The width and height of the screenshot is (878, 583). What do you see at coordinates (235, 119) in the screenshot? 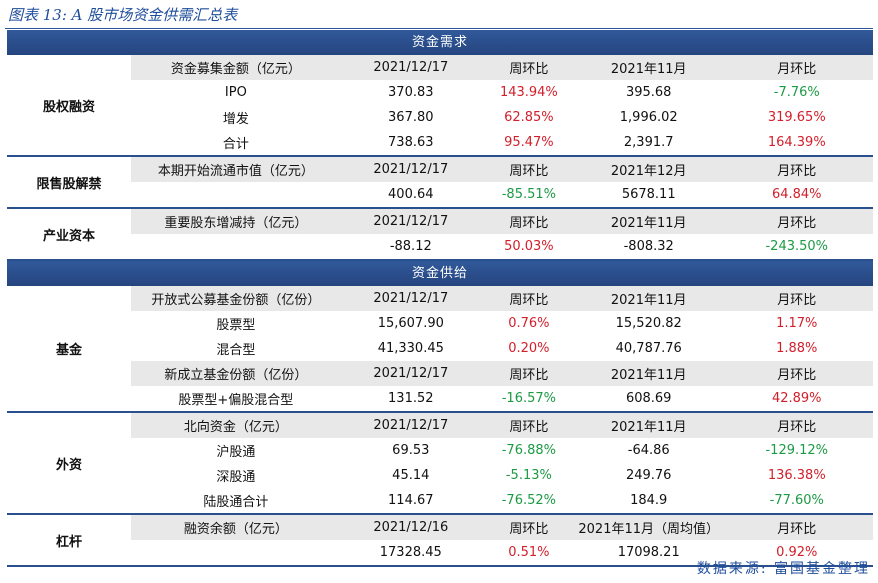
I see `row-label-cell: 增发` at bounding box center [235, 119].